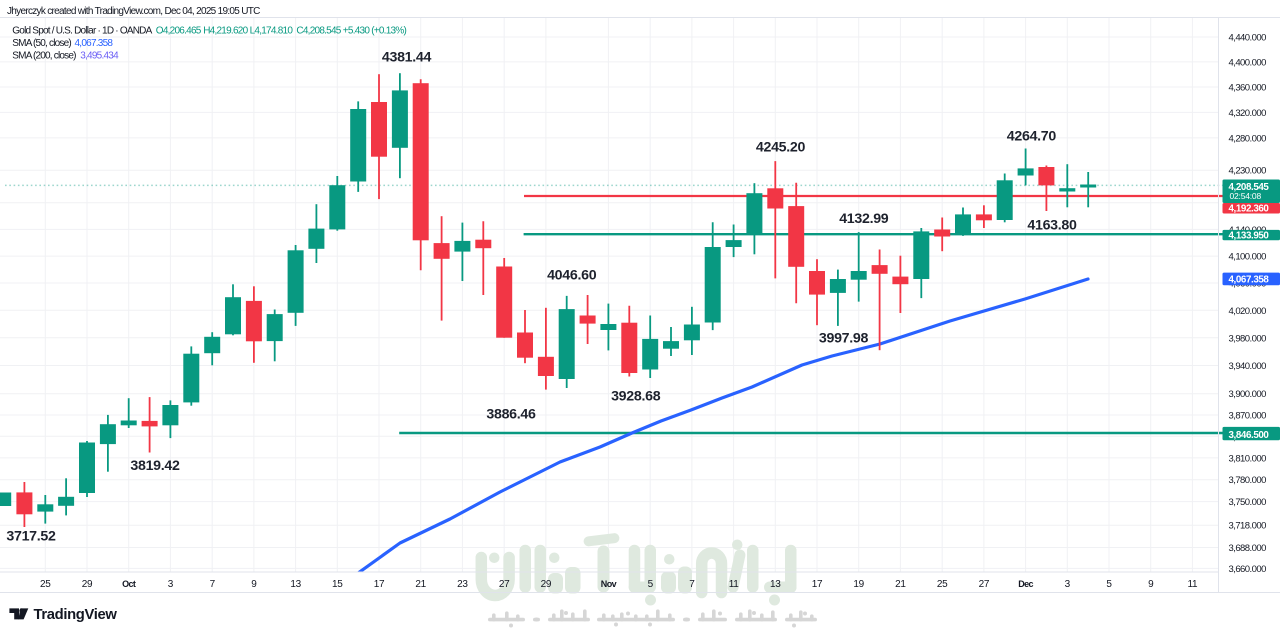 The height and width of the screenshot is (634, 1280). Describe the element at coordinates (1248, 38) in the screenshot. I see `svg-text: 4,440.000` at that location.